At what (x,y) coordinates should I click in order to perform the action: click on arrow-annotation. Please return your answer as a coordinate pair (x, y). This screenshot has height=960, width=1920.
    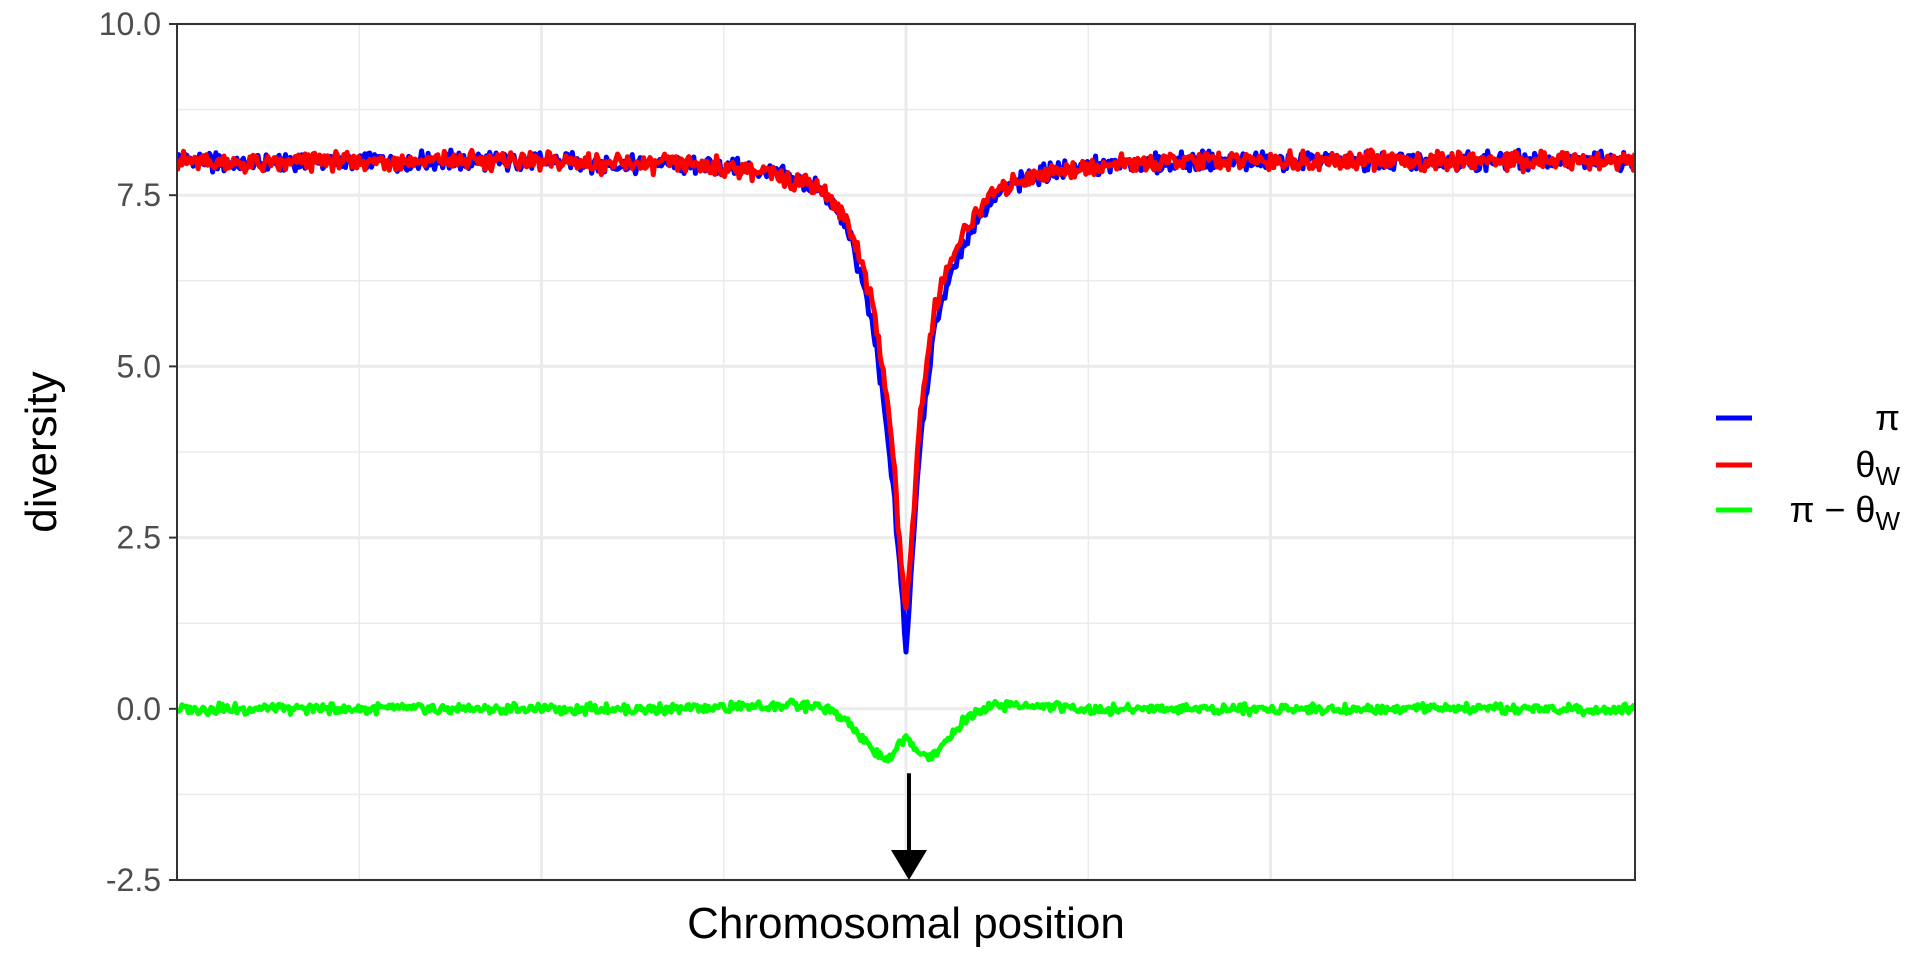
    Looking at the image, I should click on (909, 826).